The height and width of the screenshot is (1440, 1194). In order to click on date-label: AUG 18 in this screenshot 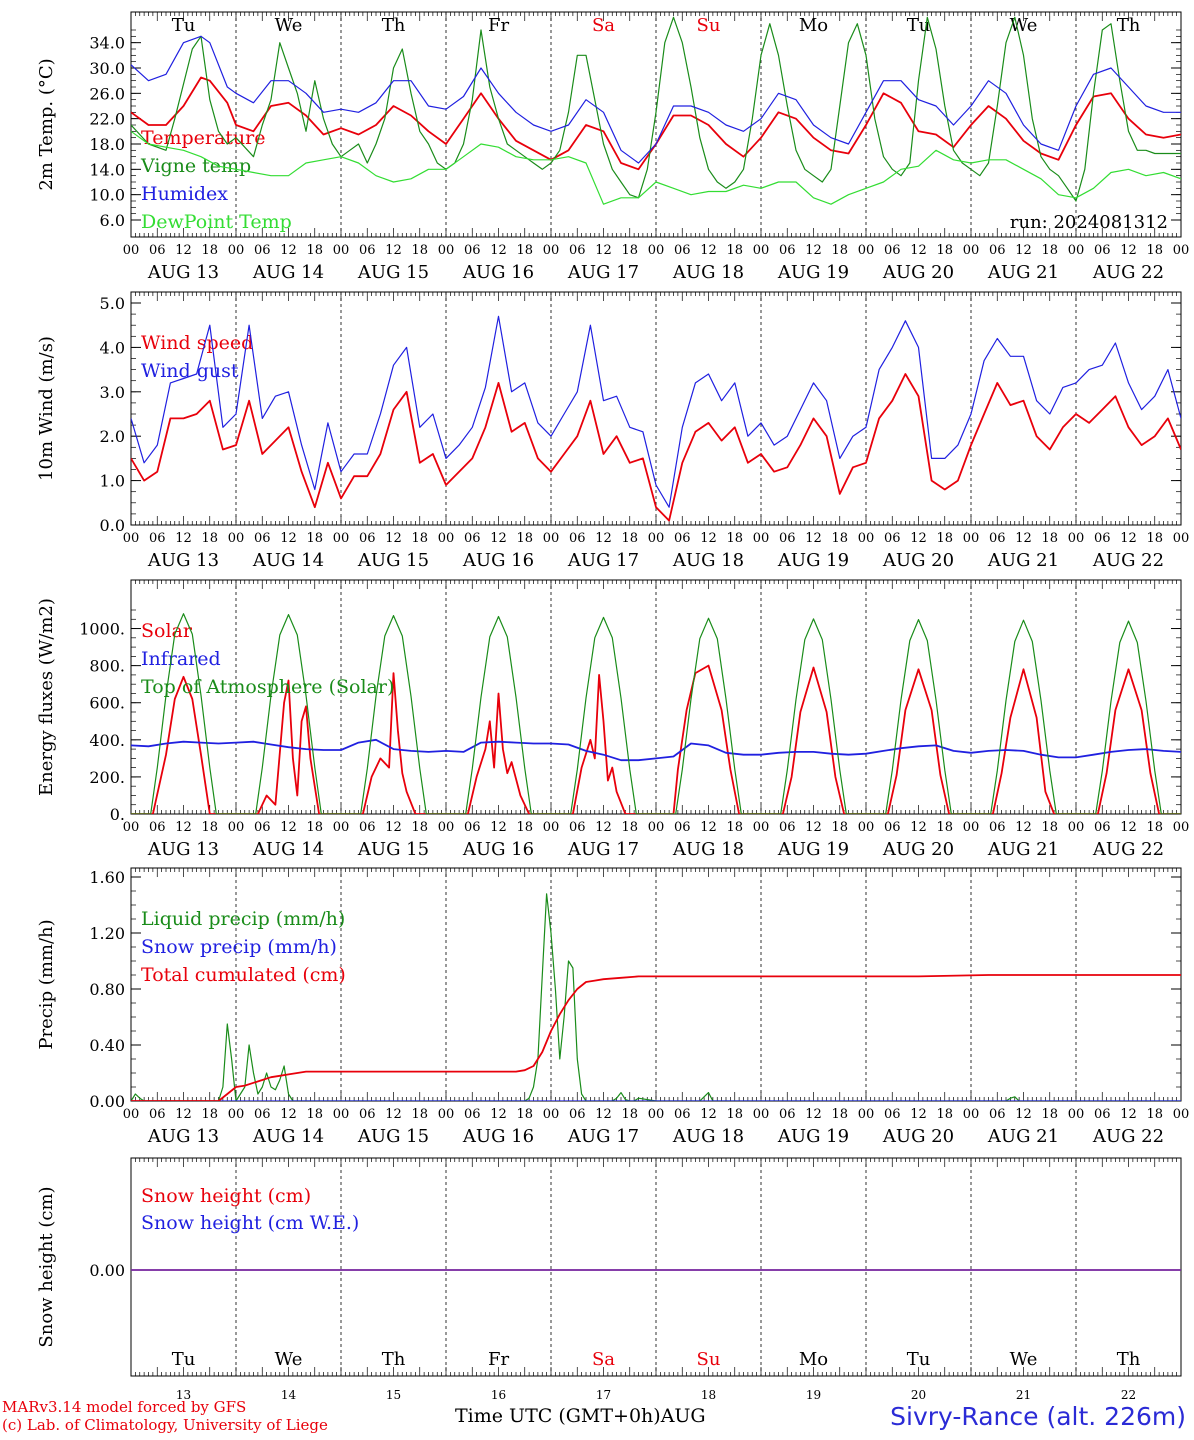, I will do `click(708, 1136)`.